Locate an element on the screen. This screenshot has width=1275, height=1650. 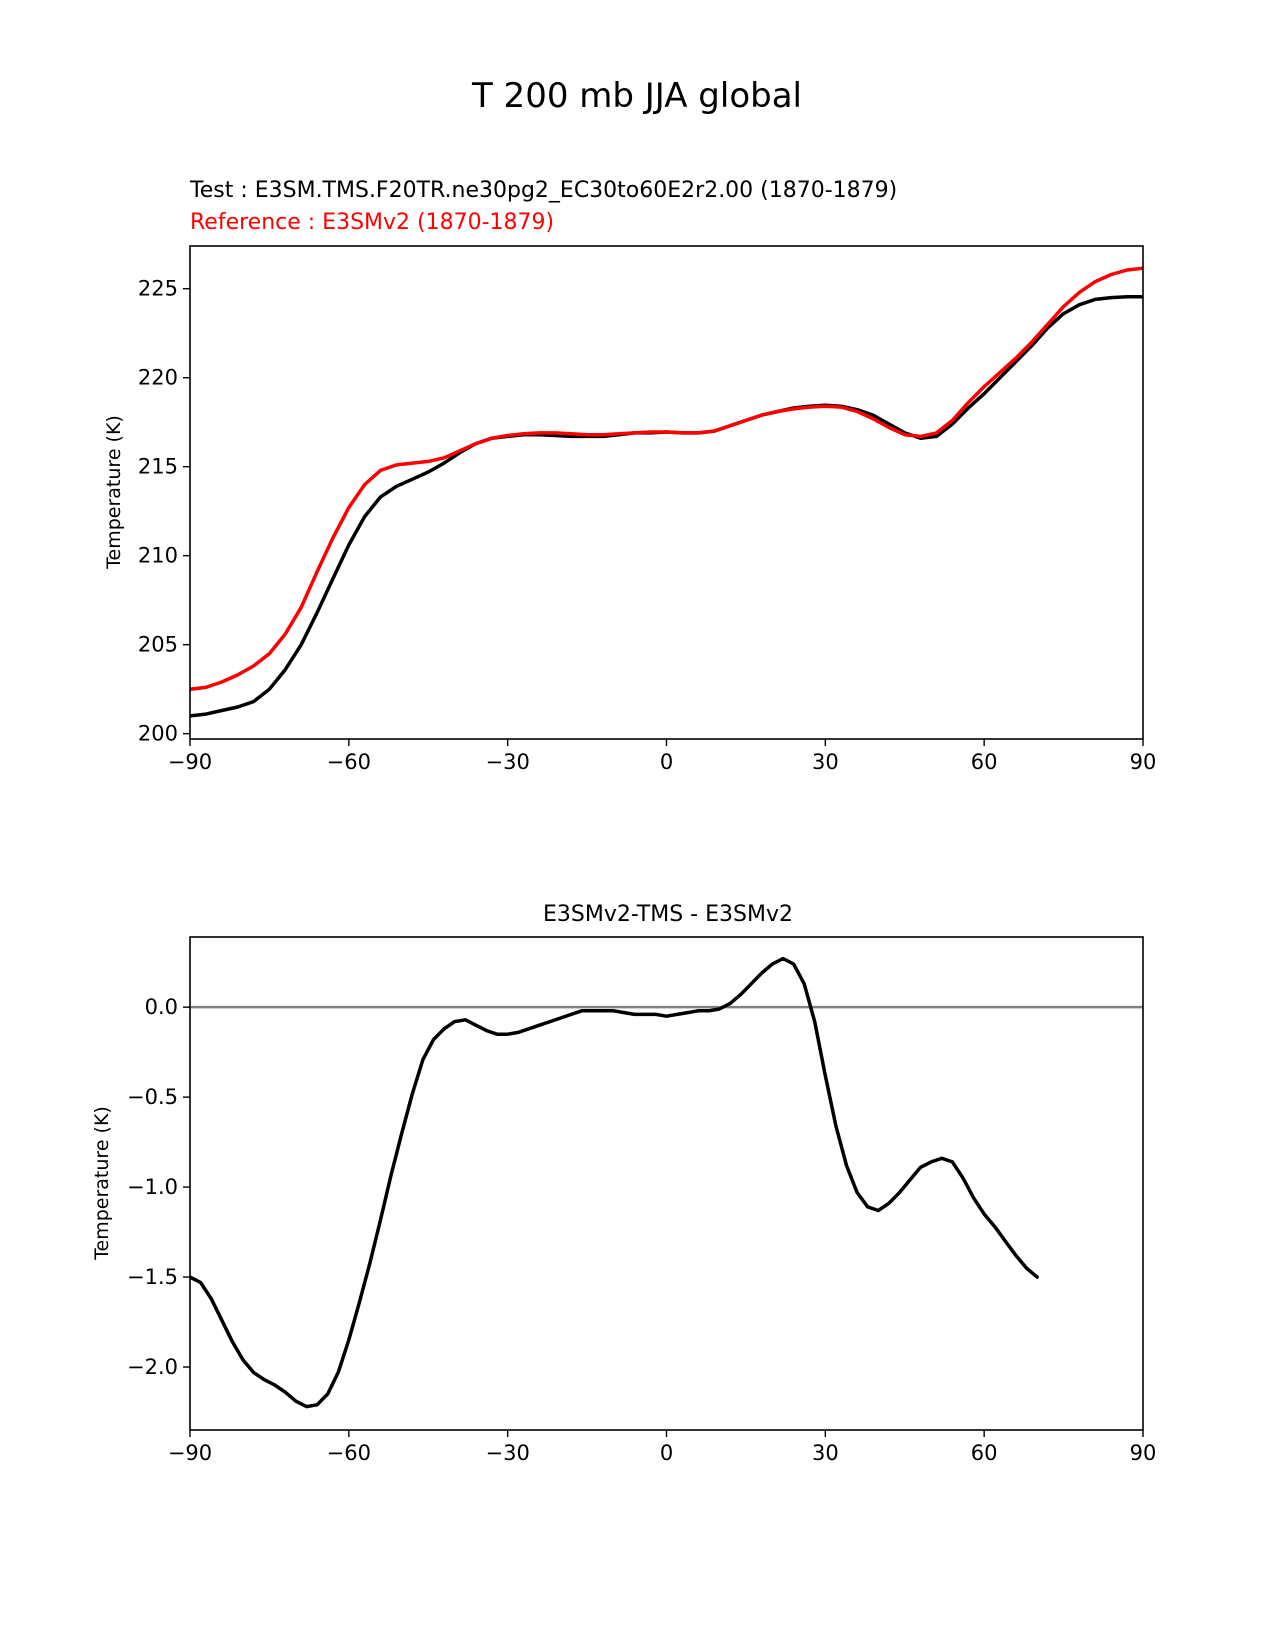
top-chart-xtick-label: 0 is located at coordinates (666, 762).